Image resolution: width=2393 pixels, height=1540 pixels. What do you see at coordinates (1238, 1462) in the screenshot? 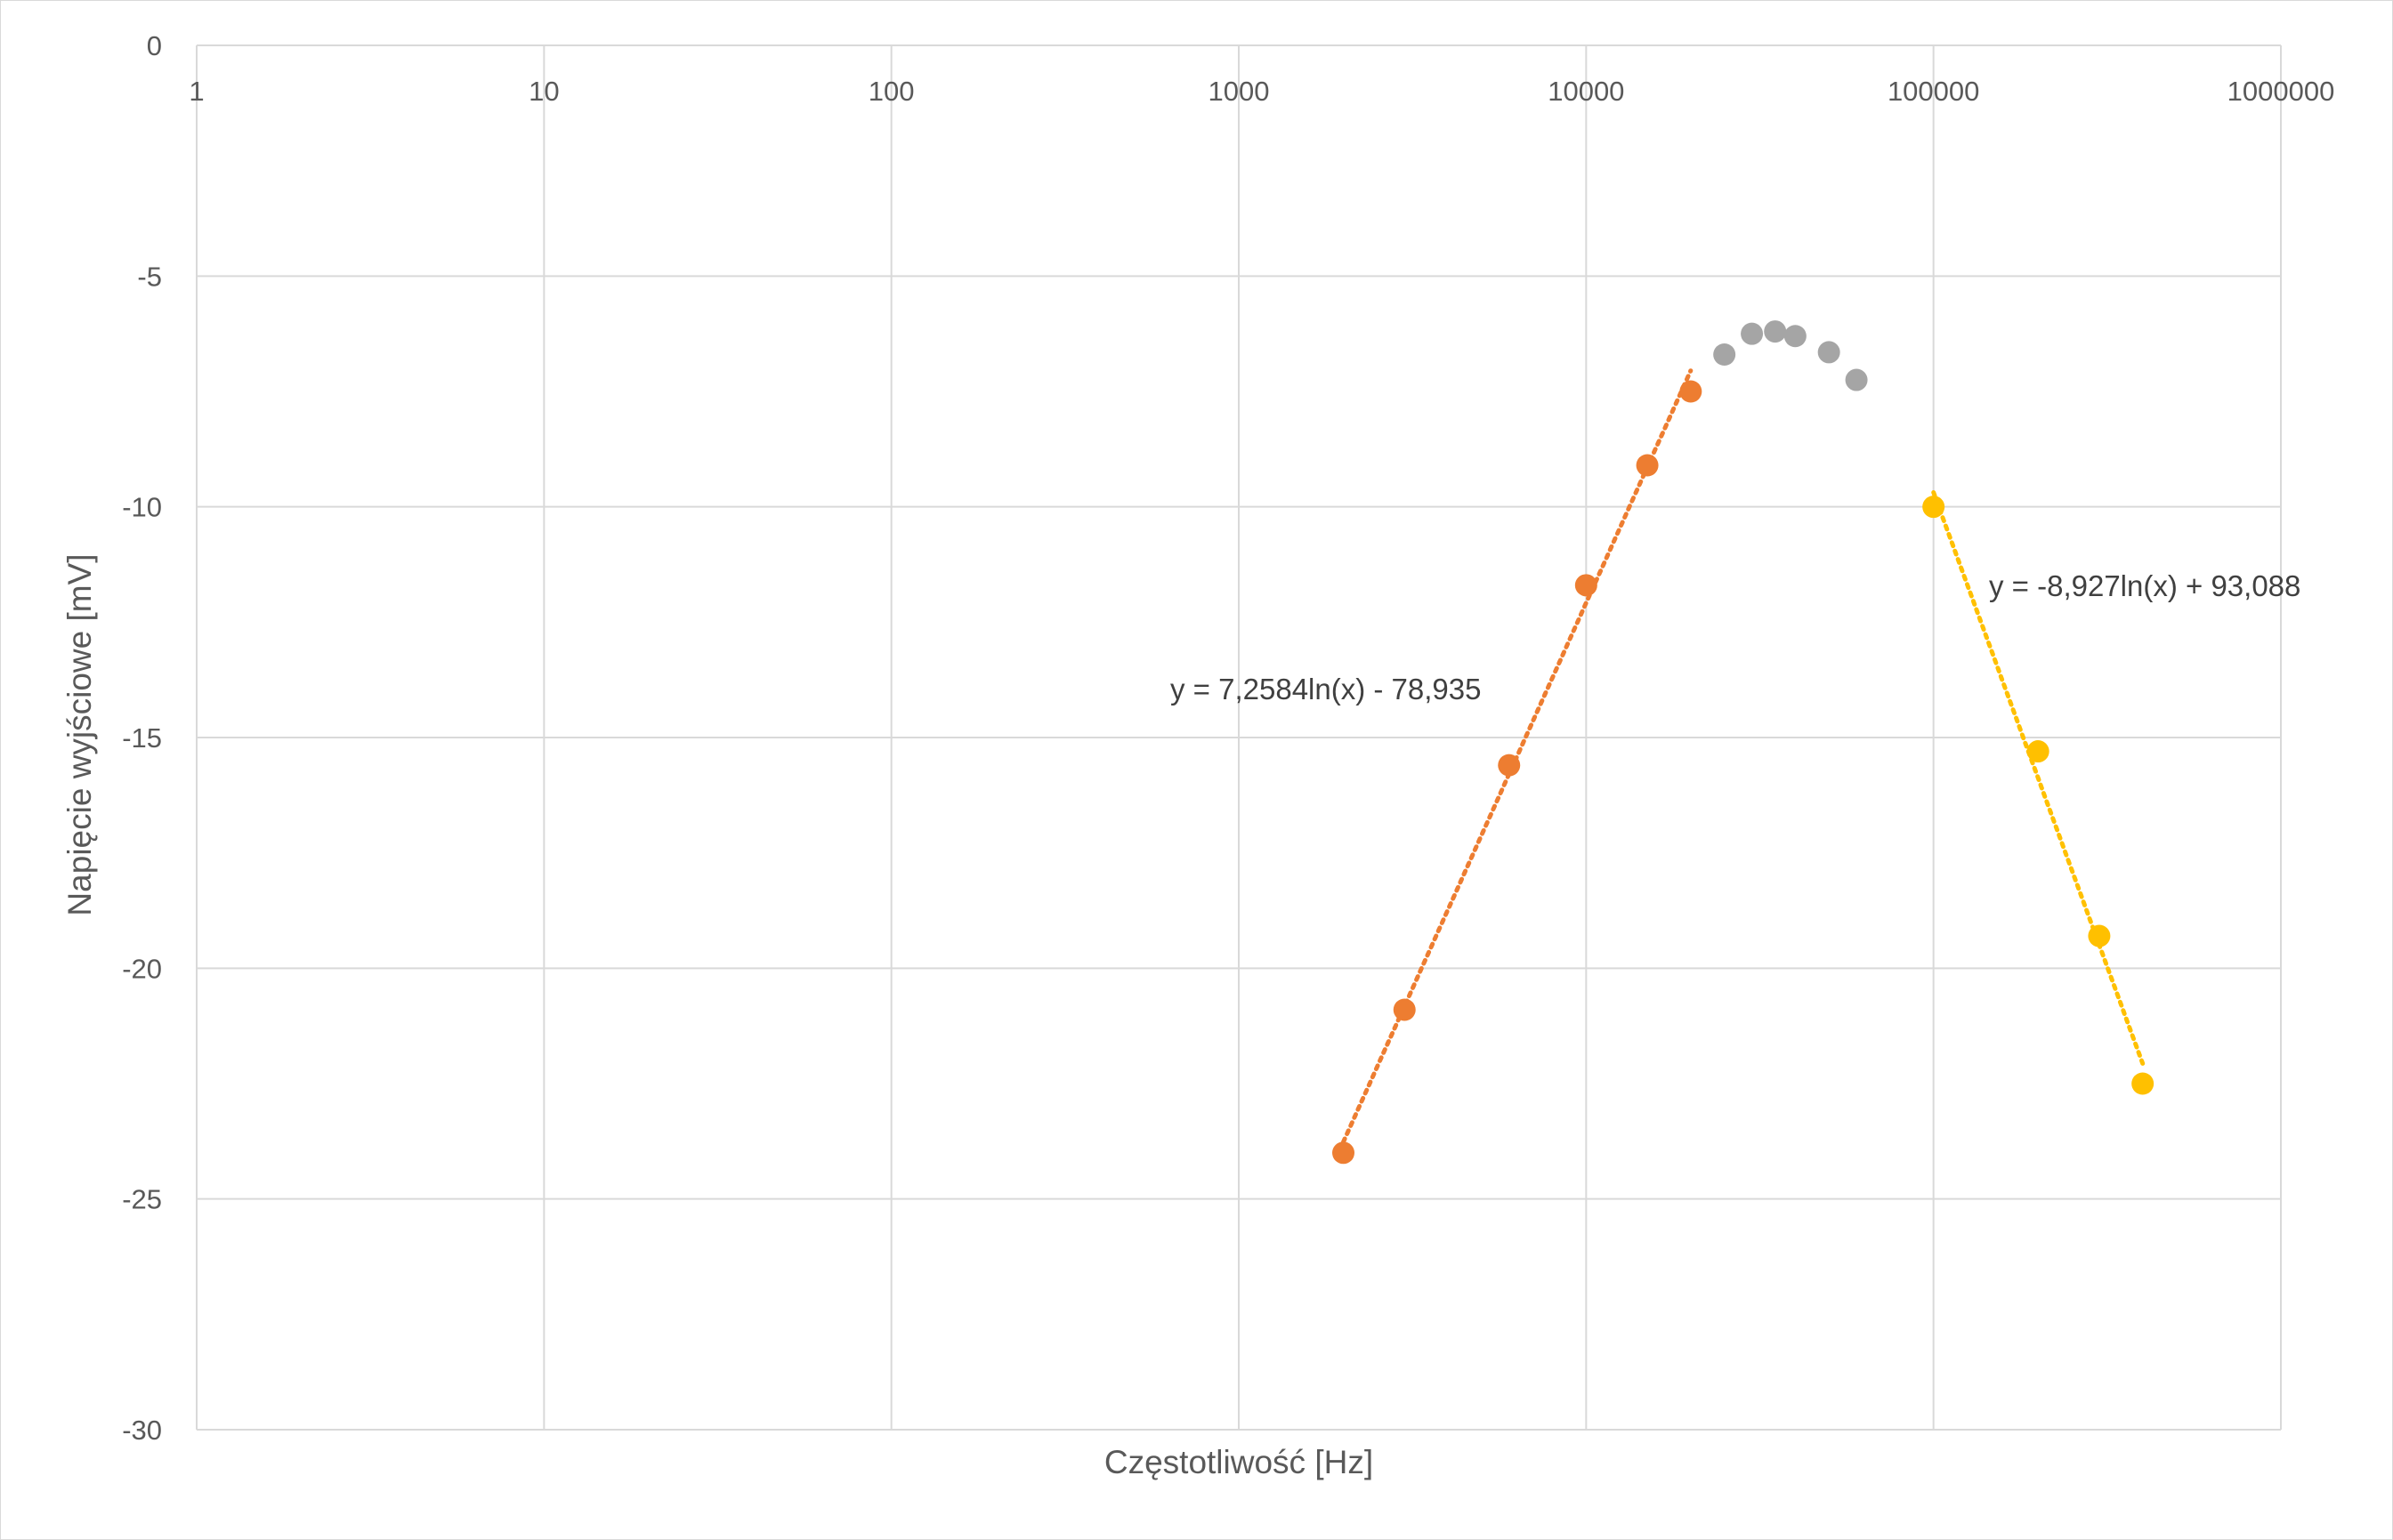
I see `x-axis-title: Częstotliwość [Hz]` at bounding box center [1238, 1462].